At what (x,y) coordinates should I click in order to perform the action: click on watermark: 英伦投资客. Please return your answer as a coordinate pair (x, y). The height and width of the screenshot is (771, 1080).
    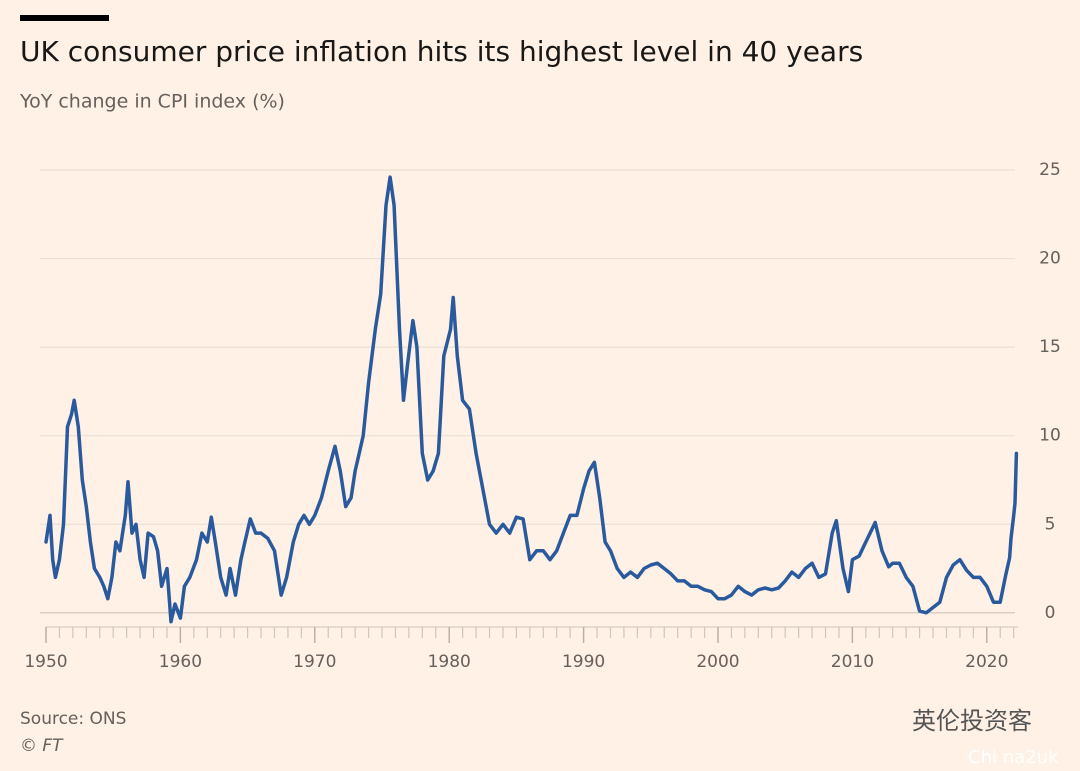
    Looking at the image, I should click on (972, 721).